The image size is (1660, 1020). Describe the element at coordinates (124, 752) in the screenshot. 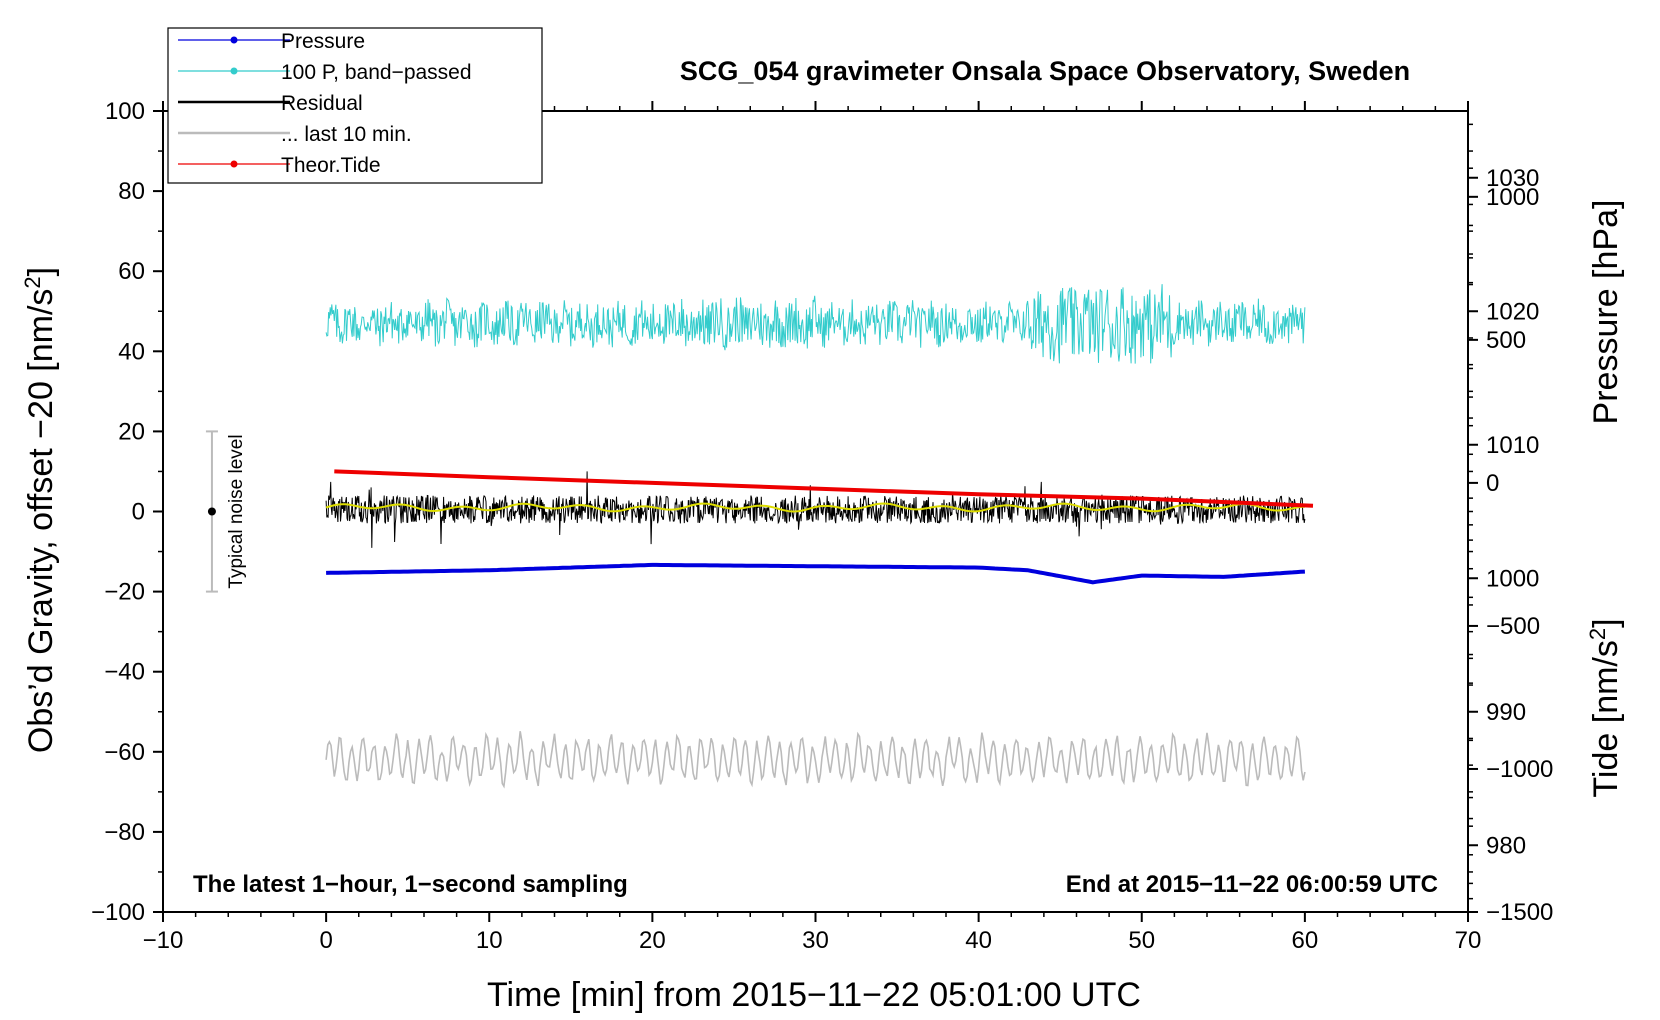

I see `y-tick-label: −60` at that location.